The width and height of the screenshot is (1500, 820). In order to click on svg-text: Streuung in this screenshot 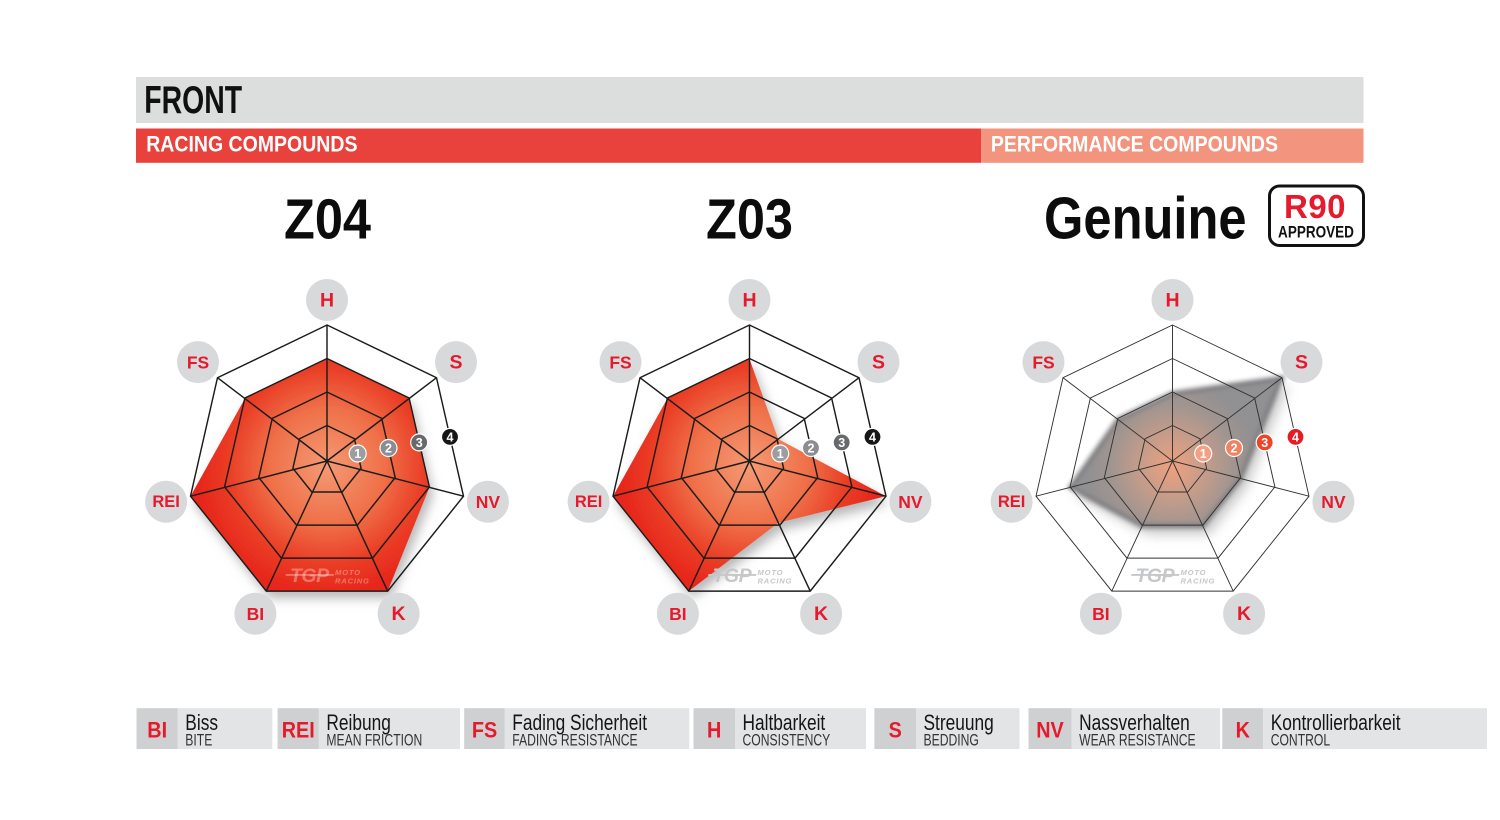, I will do `click(959, 723)`.